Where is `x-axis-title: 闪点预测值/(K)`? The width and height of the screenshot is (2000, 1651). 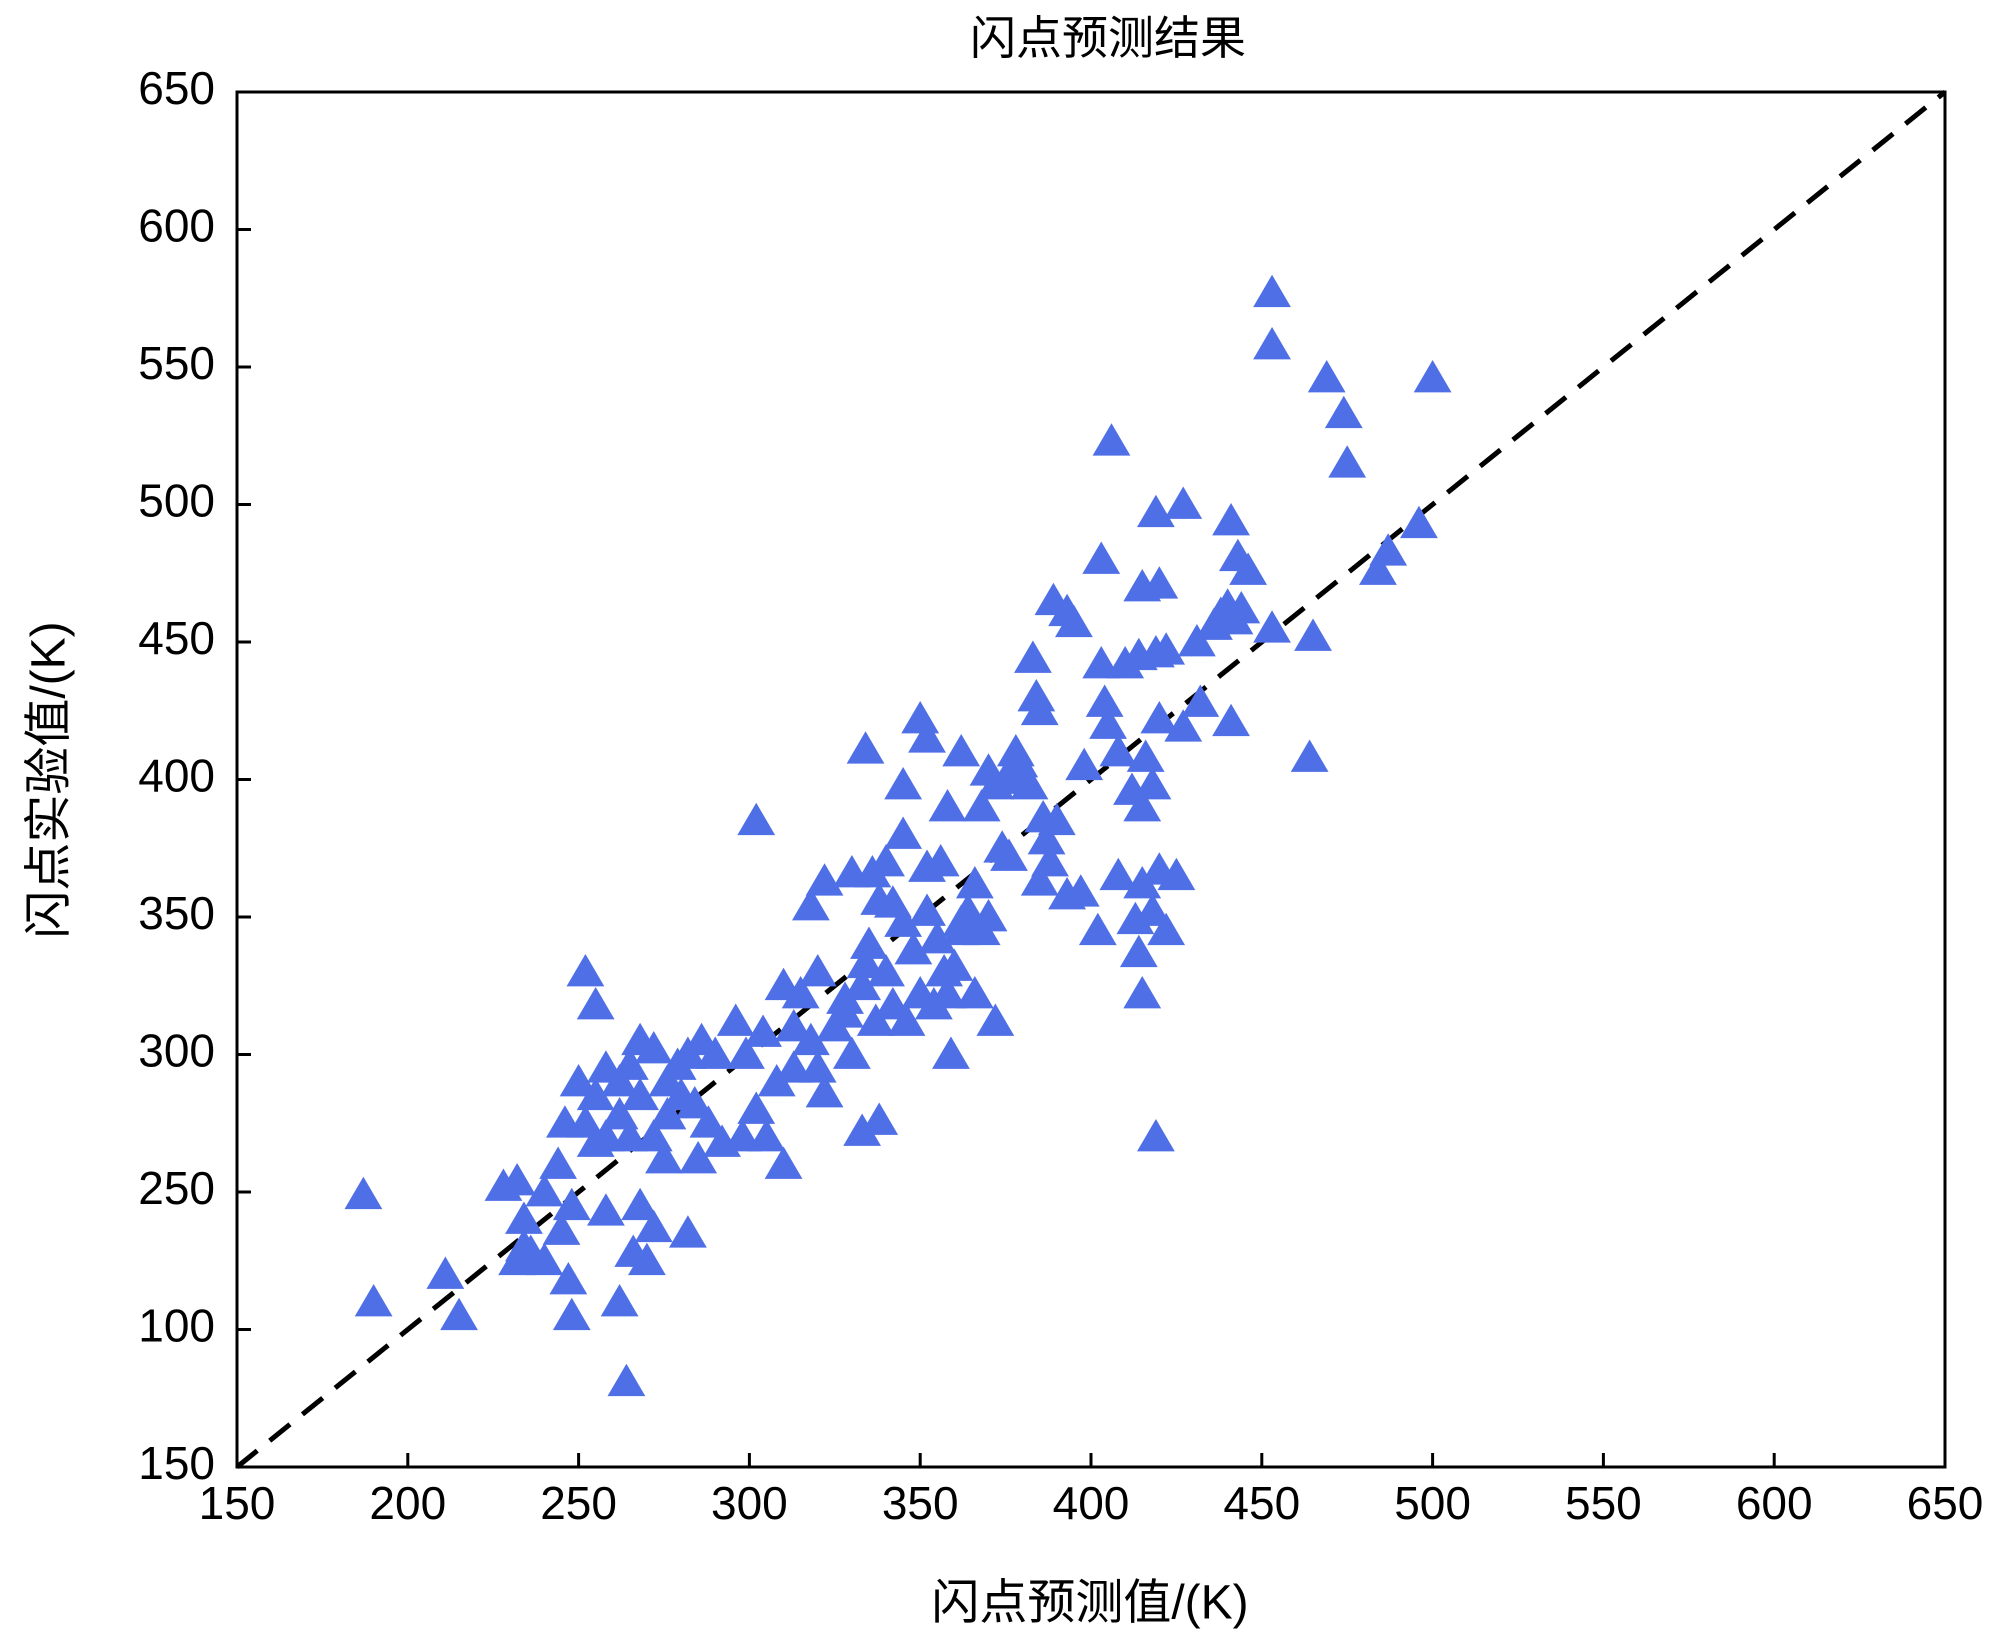
x-axis-title: 闪点预测值/(K) is located at coordinates (1089, 1603).